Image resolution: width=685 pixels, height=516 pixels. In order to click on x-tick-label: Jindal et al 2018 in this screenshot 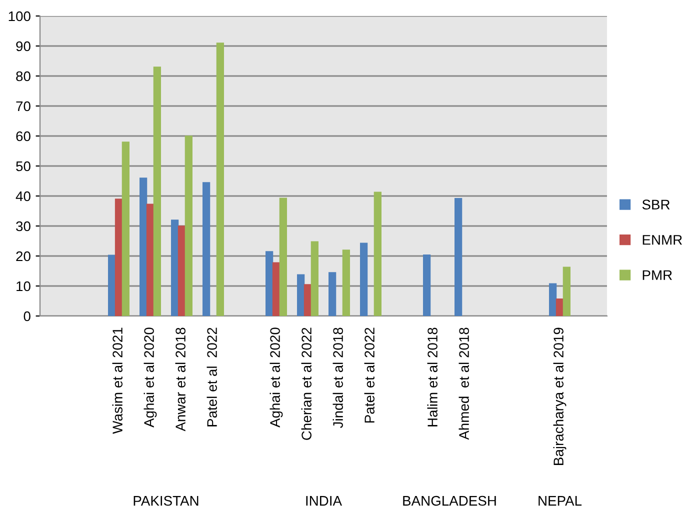, I will do `click(337, 378)`.